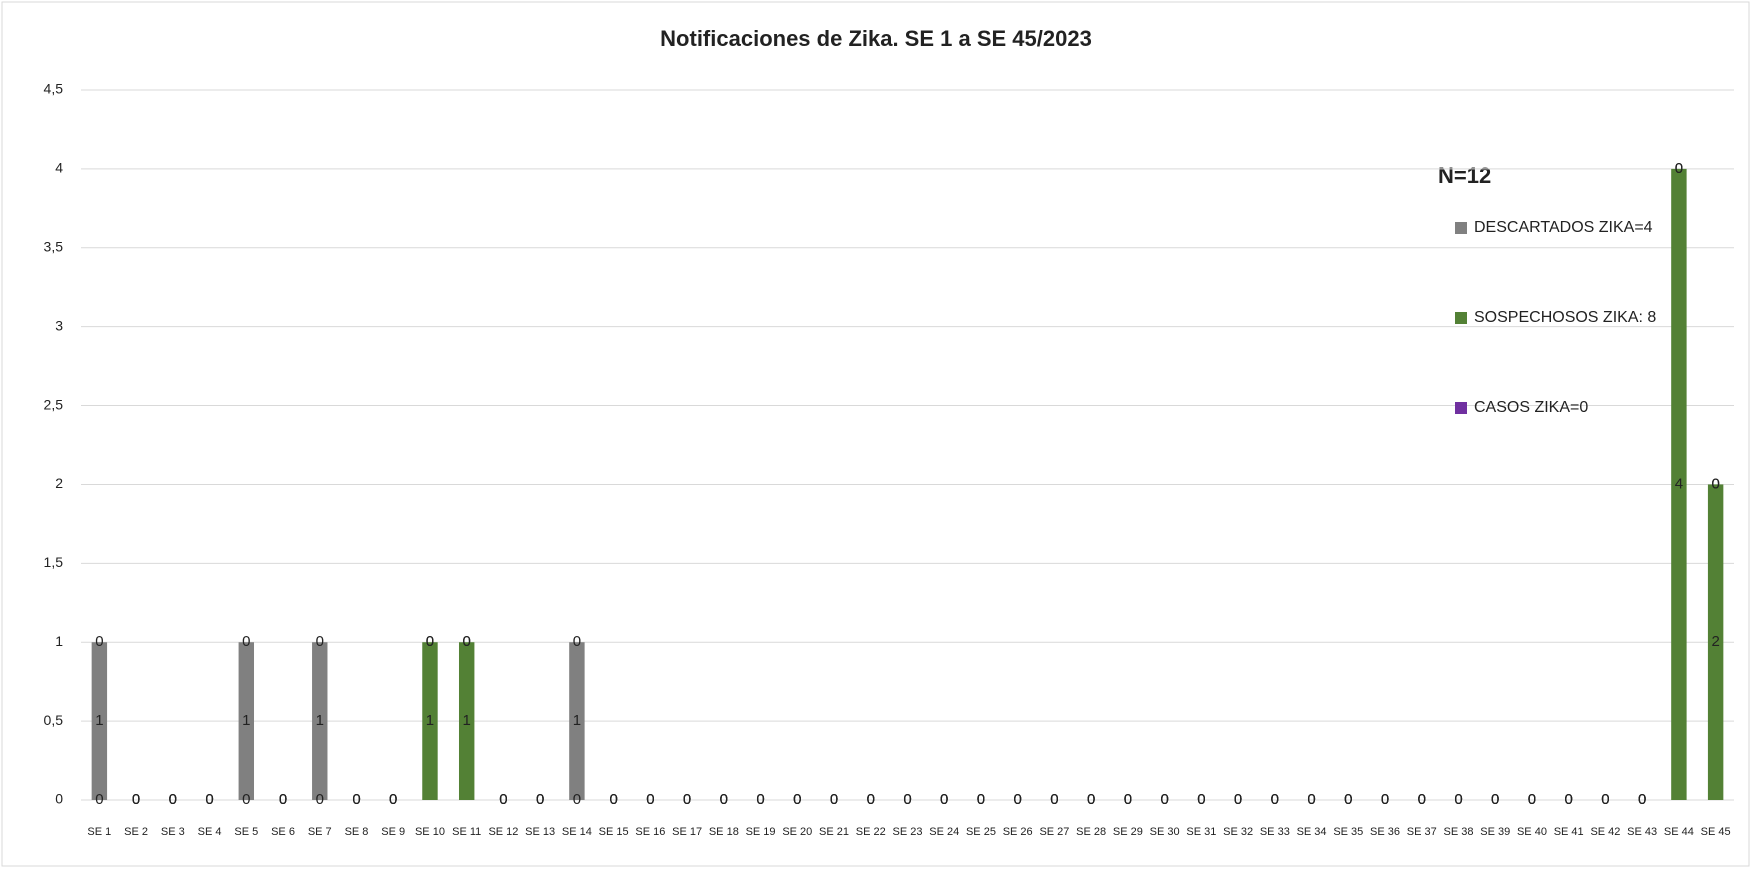  What do you see at coordinates (54, 246) in the screenshot?
I see `y-tick-label: 3,5` at bounding box center [54, 246].